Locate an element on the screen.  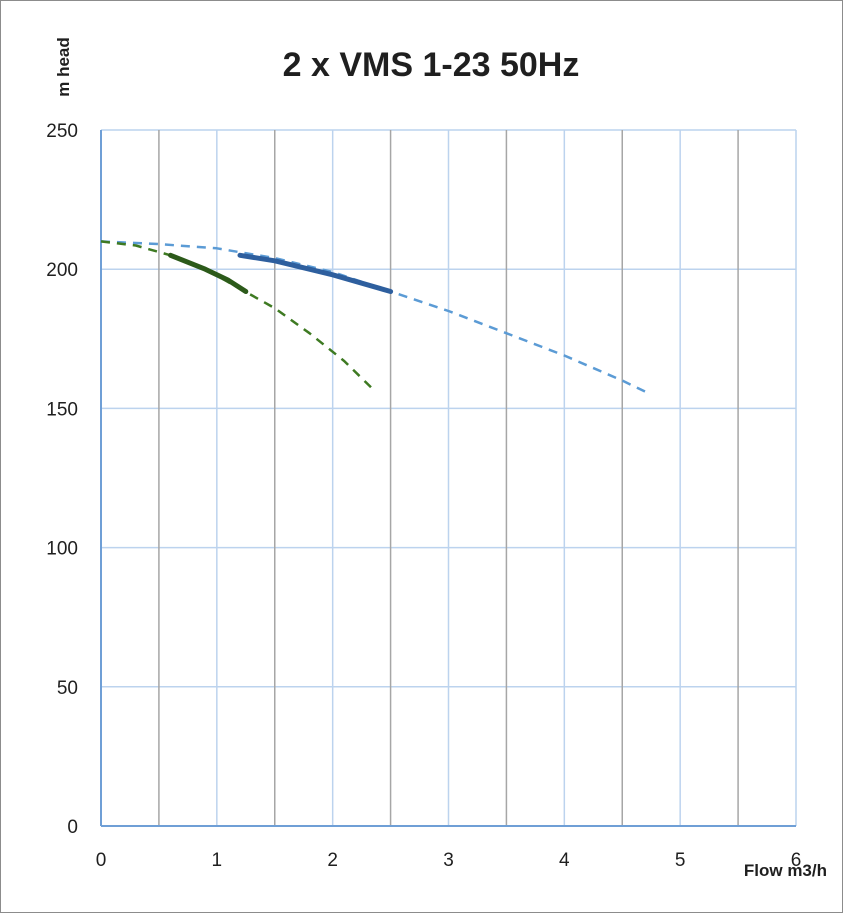
x-tick-label: 4 is located at coordinates (564, 860).